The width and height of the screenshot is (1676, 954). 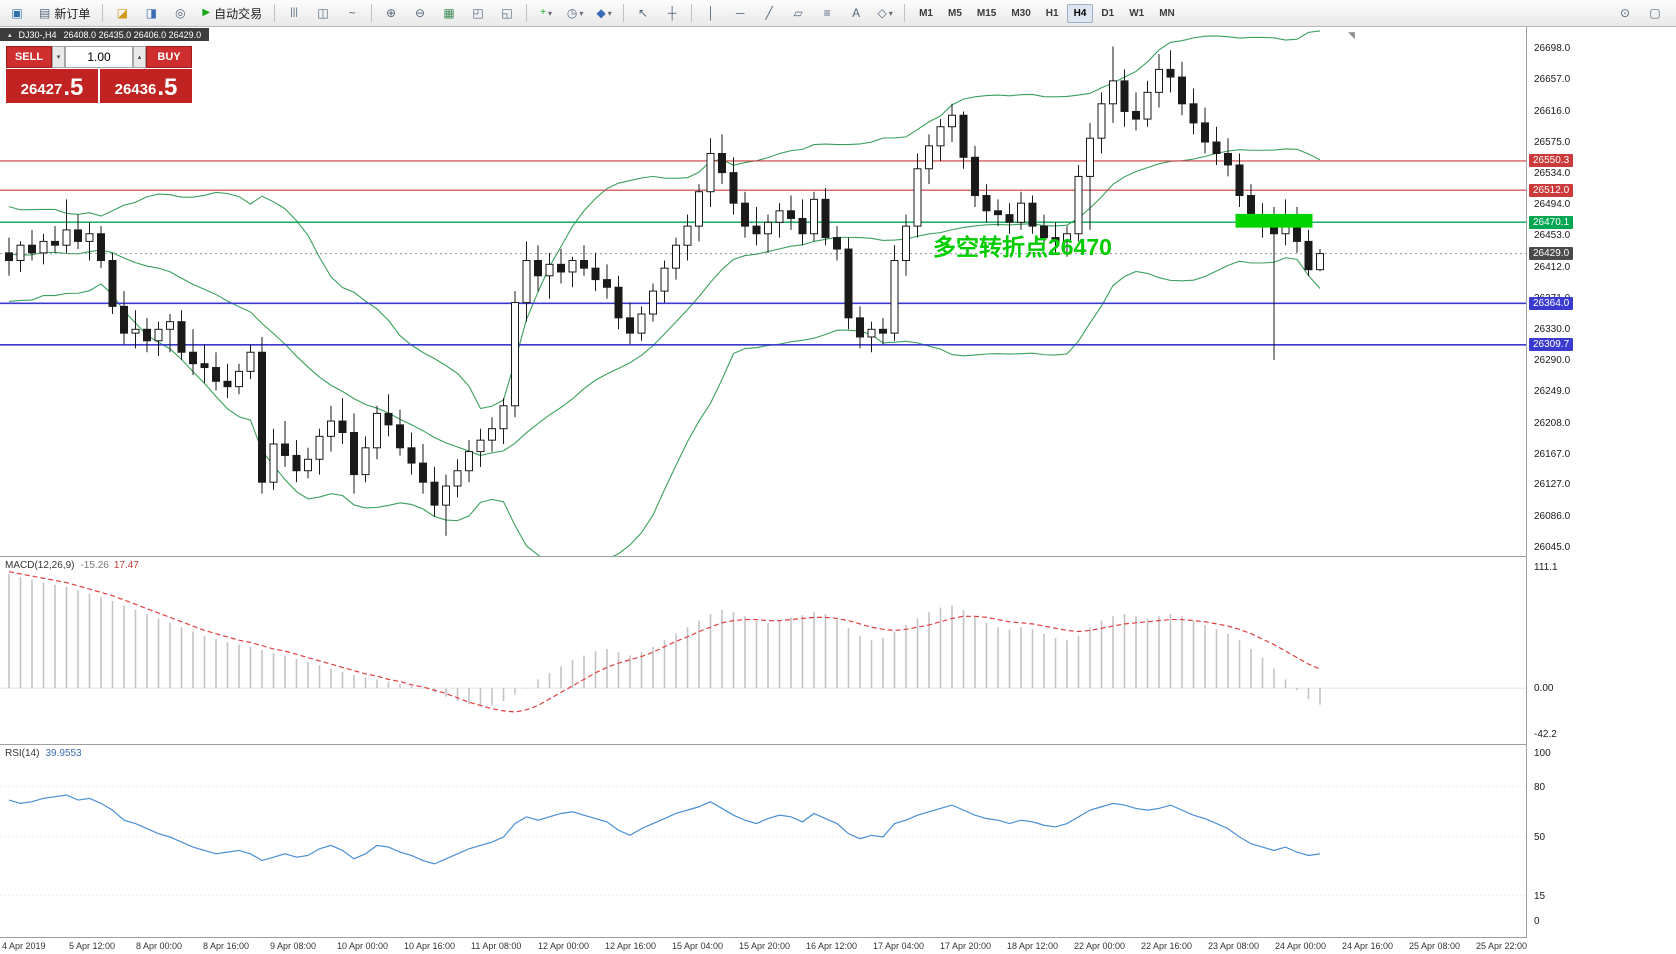 I want to click on price-axis-tick: 26412.0, so click(x=1552, y=267).